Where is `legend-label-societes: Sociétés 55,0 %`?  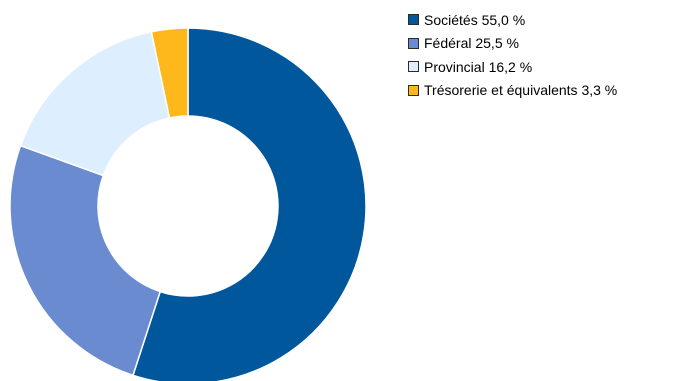 legend-label-societes: Sociétés 55,0 % is located at coordinates (475, 19).